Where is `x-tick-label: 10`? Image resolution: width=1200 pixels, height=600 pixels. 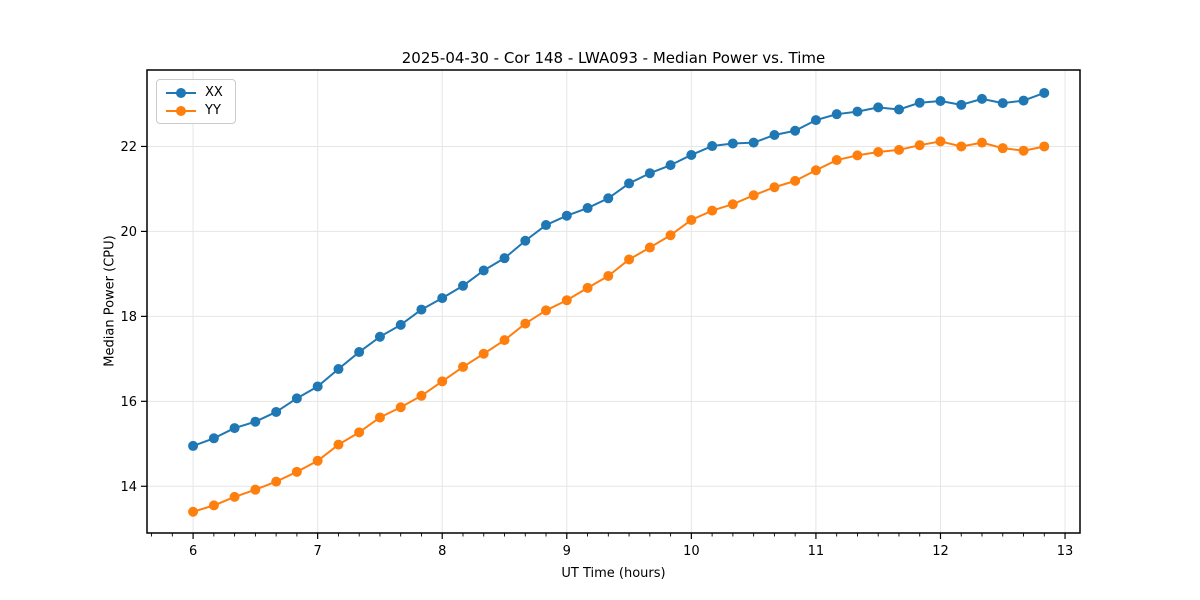
x-tick-label: 10 is located at coordinates (691, 551).